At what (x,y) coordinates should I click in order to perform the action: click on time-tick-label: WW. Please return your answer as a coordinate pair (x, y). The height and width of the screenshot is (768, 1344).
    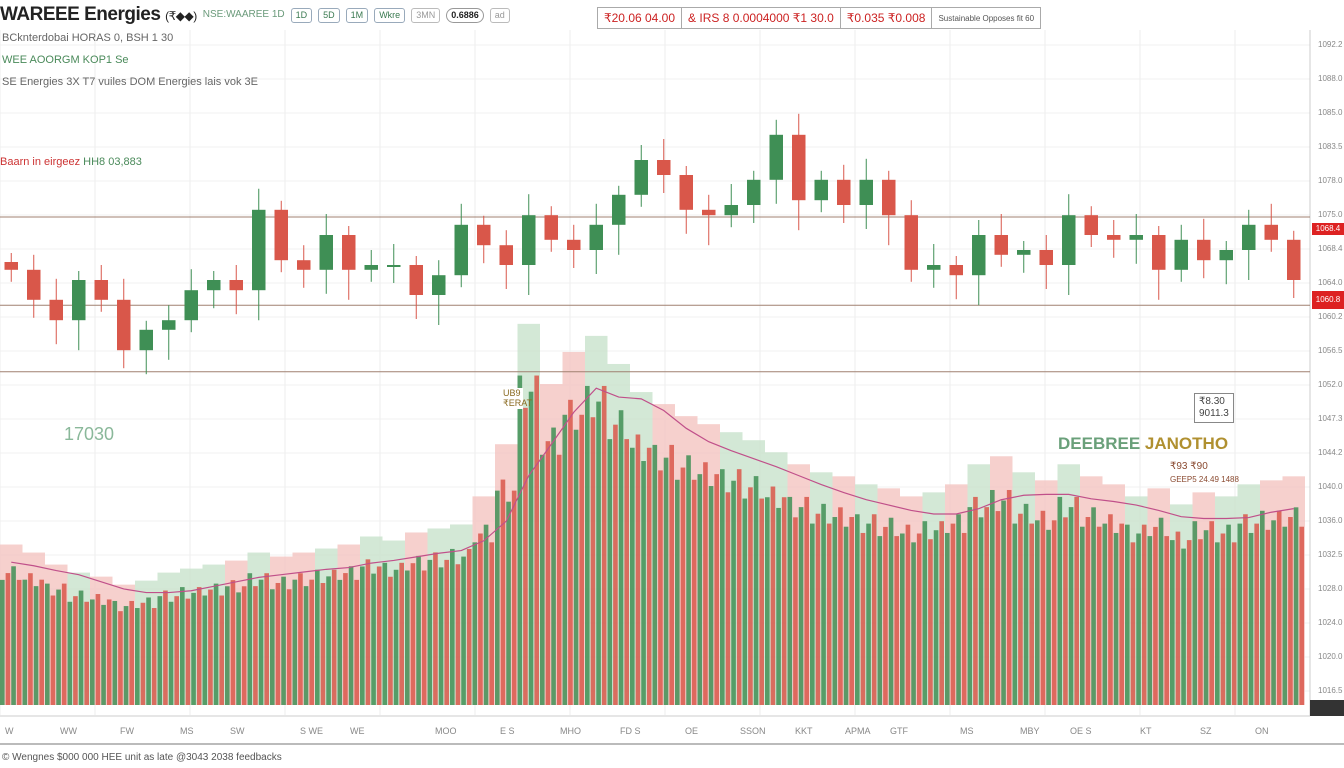
    Looking at the image, I should click on (68, 731).